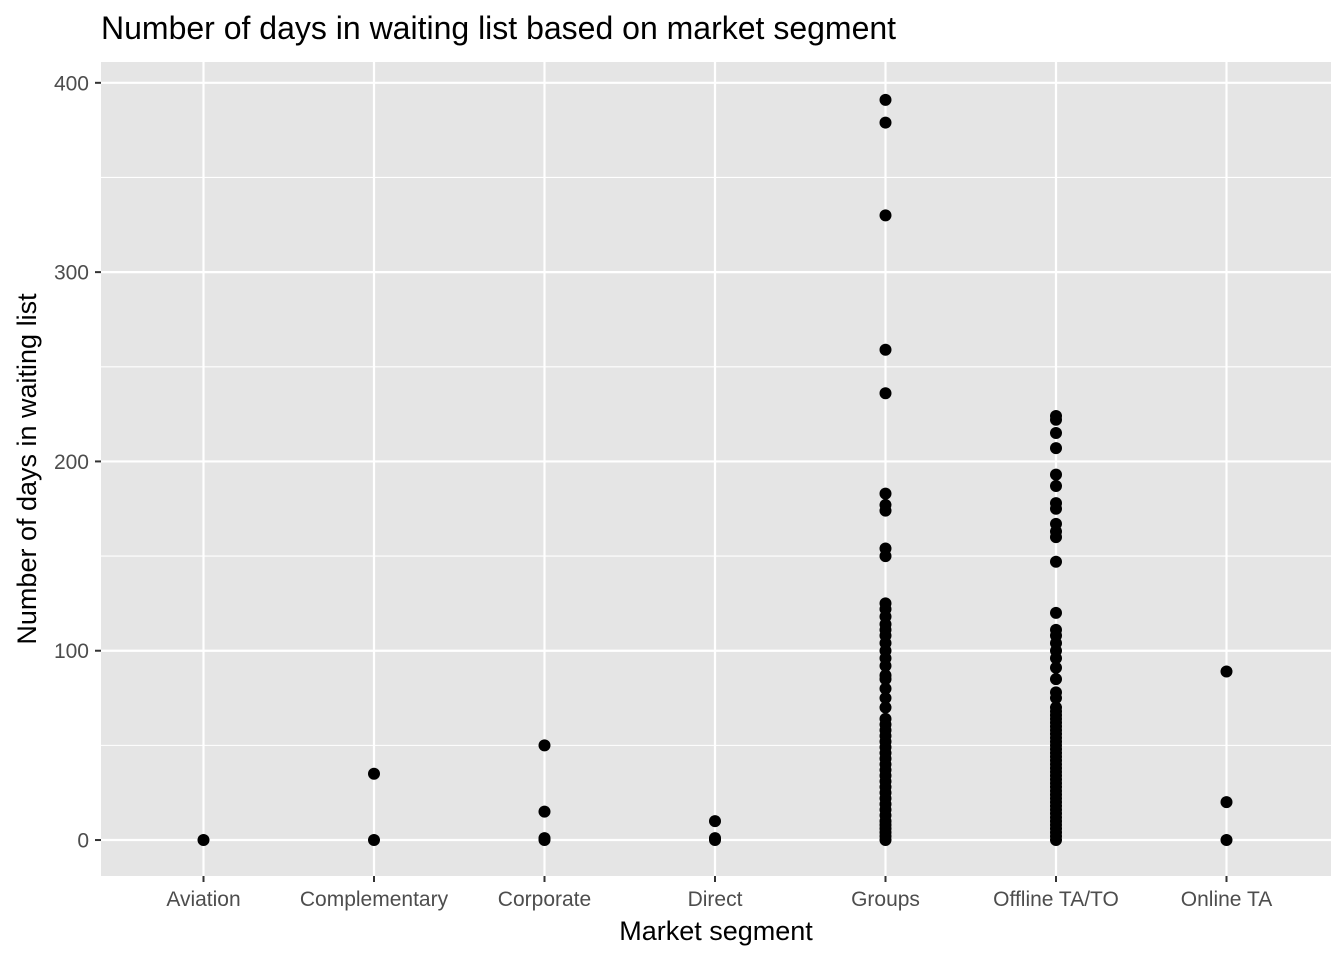  I want to click on x-tick-label: Groups, so click(885, 899).